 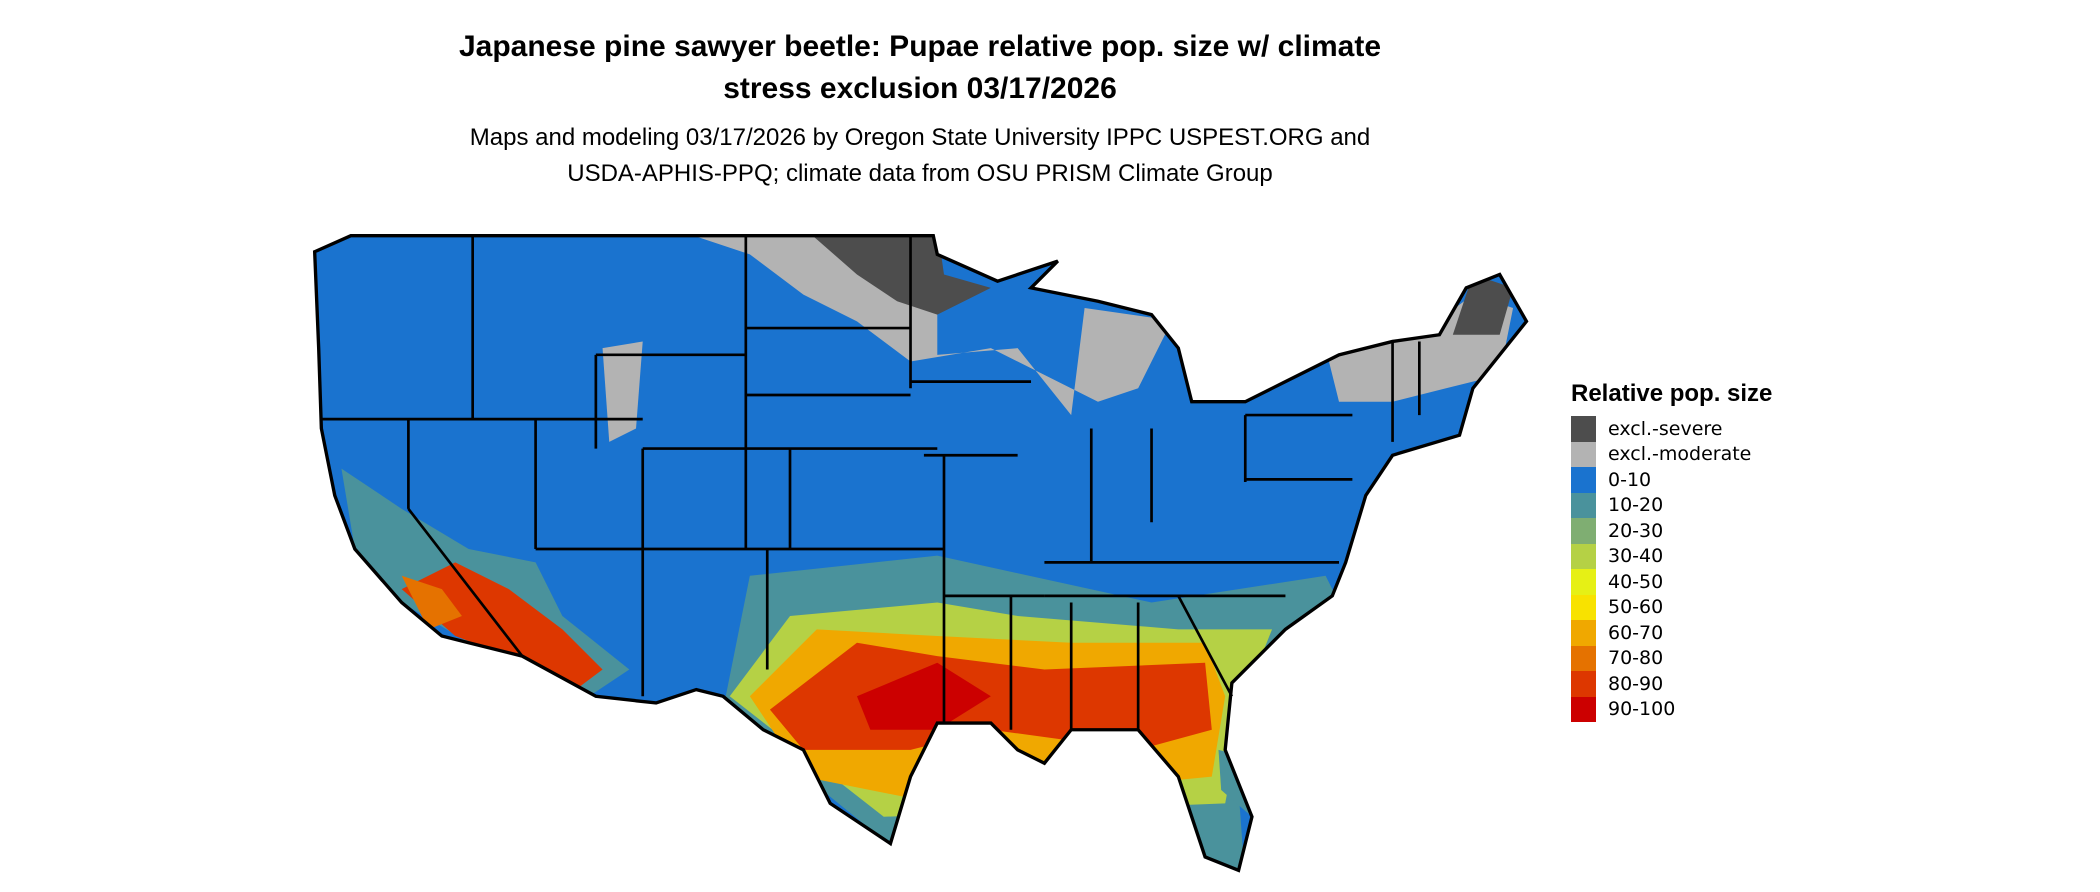 I want to click on legend-item: excl.-moderate, so click(x=1671, y=454).